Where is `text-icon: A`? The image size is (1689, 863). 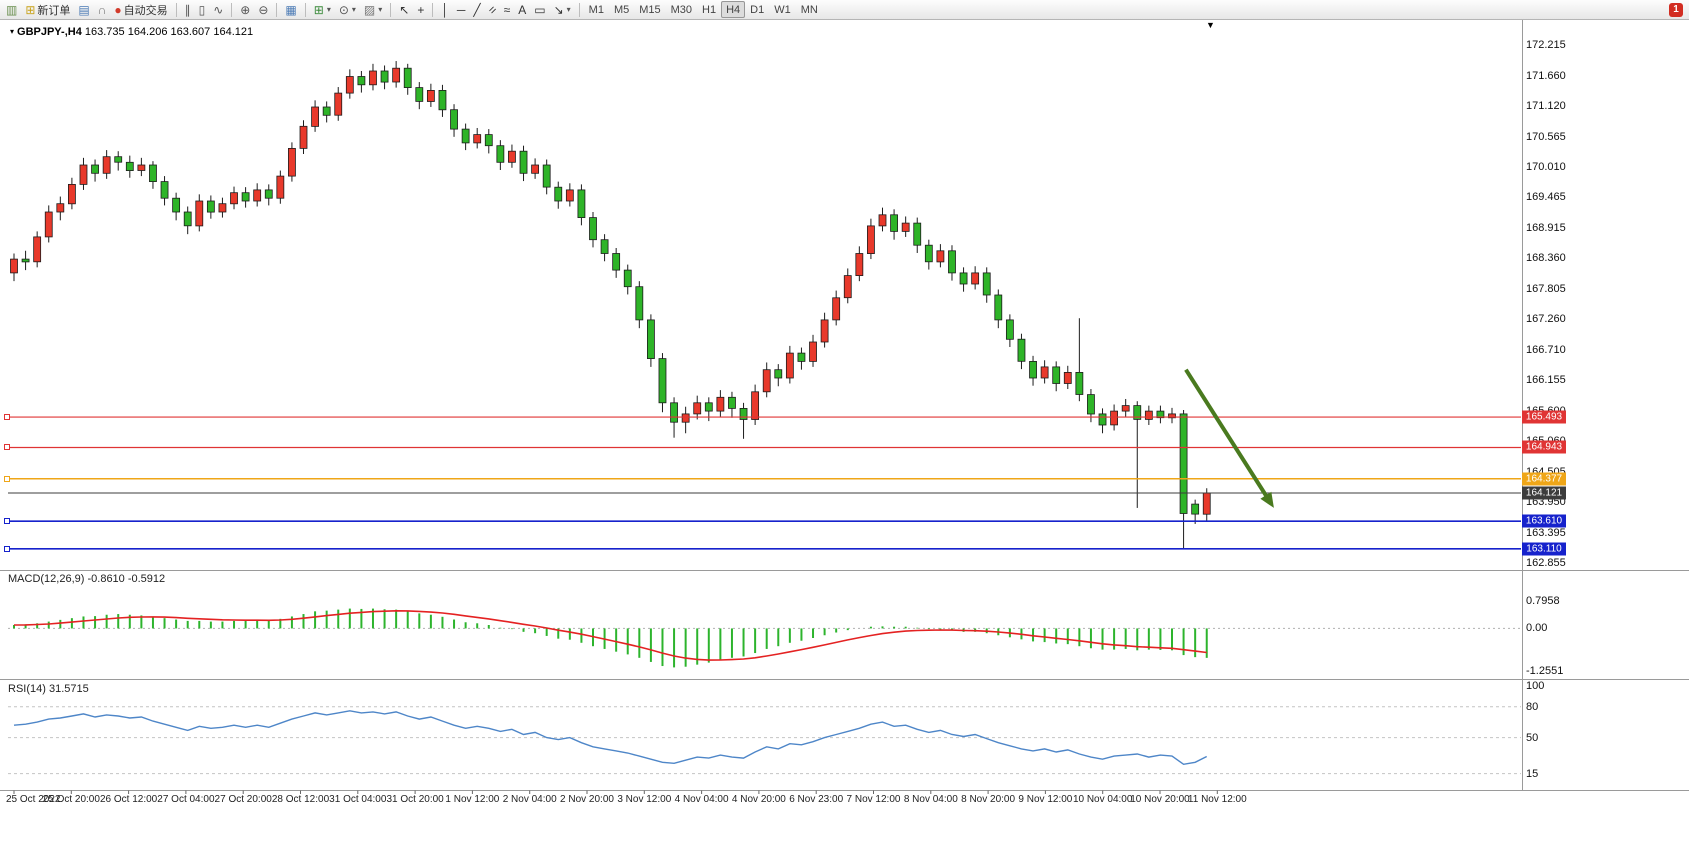 text-icon: A is located at coordinates (522, 9).